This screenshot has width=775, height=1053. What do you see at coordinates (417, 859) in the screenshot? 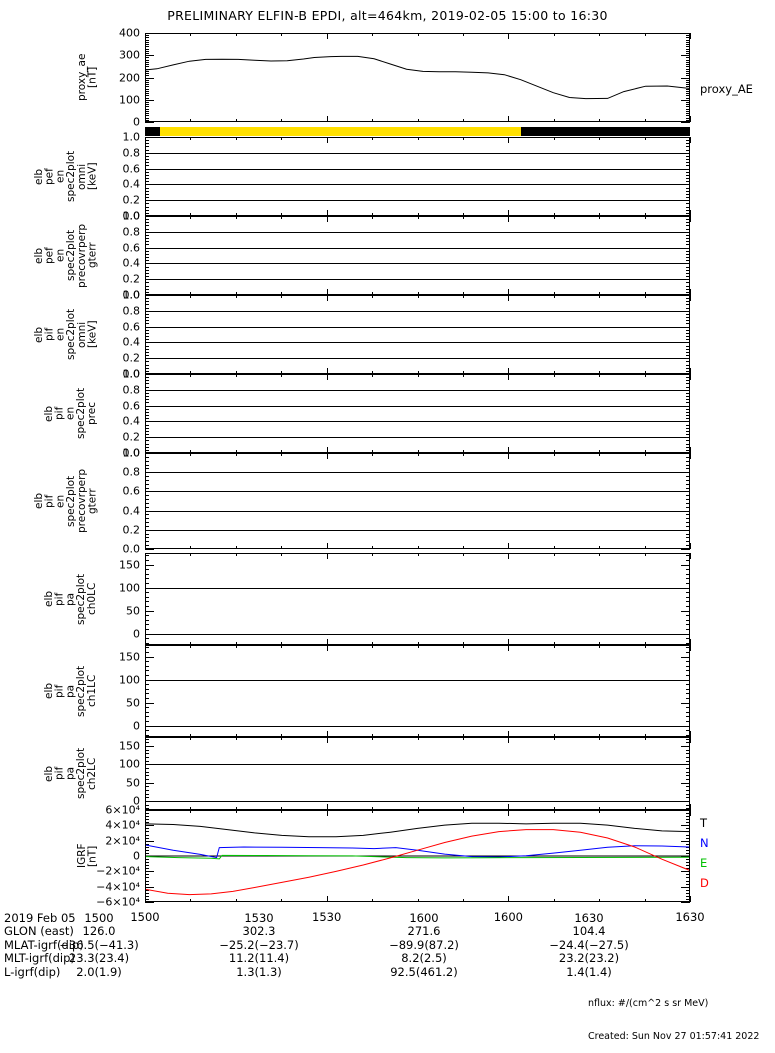
I see `chart-igrf` at bounding box center [417, 859].